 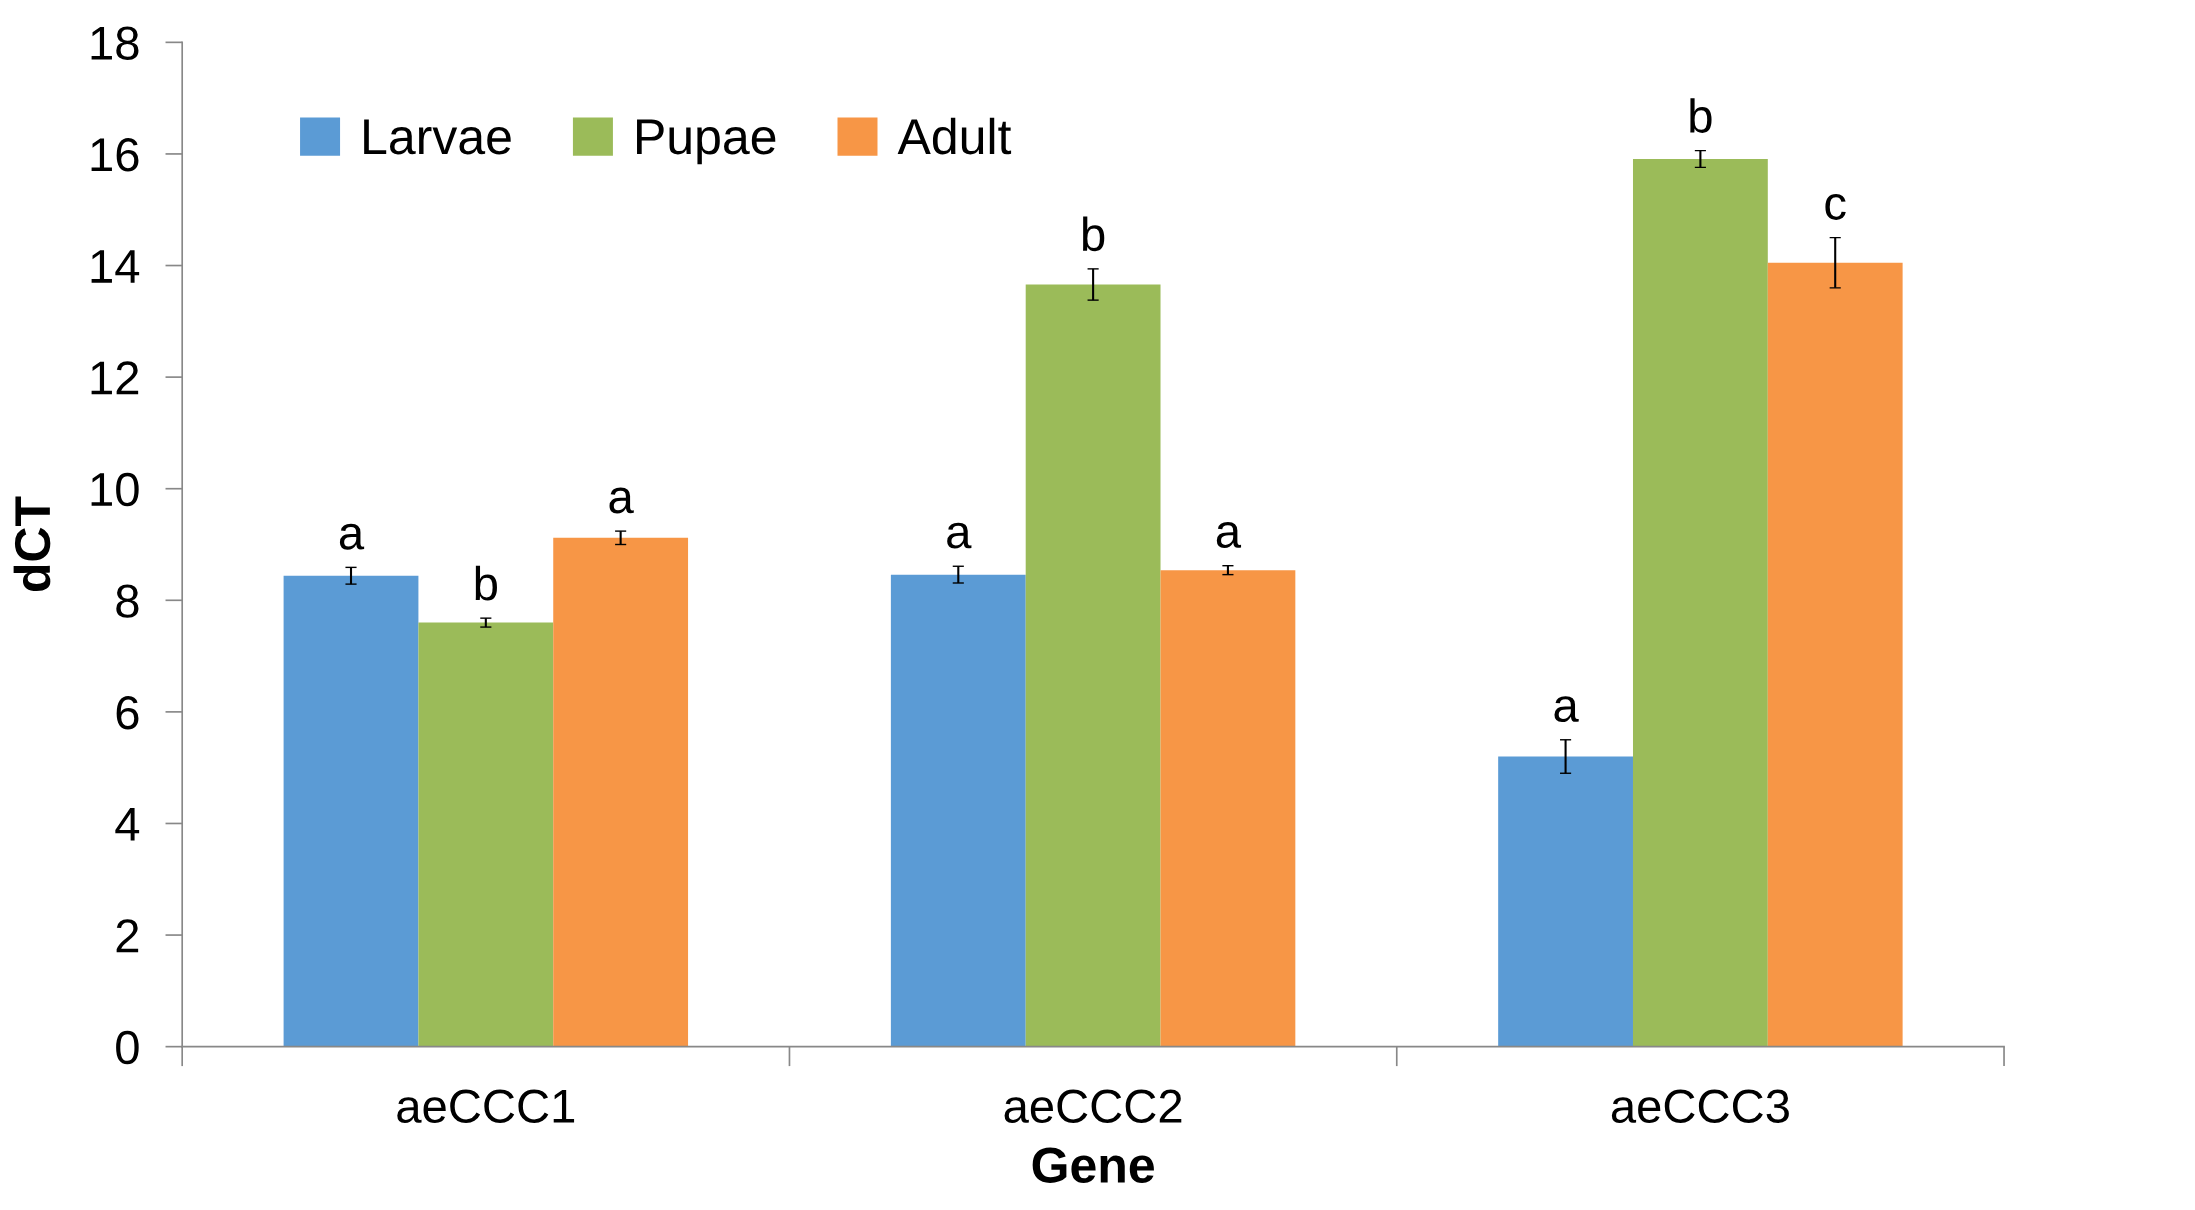 I want to click on legend-label: Adult, so click(x=954, y=136).